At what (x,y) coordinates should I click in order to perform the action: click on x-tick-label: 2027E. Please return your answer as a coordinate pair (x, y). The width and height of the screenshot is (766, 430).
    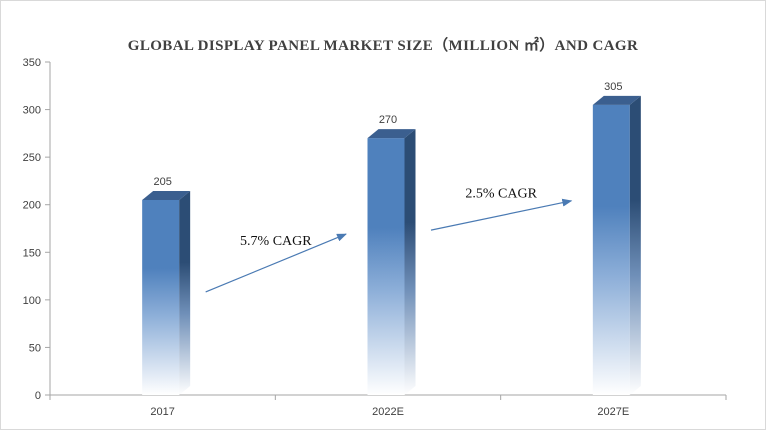
    Looking at the image, I should click on (613, 412).